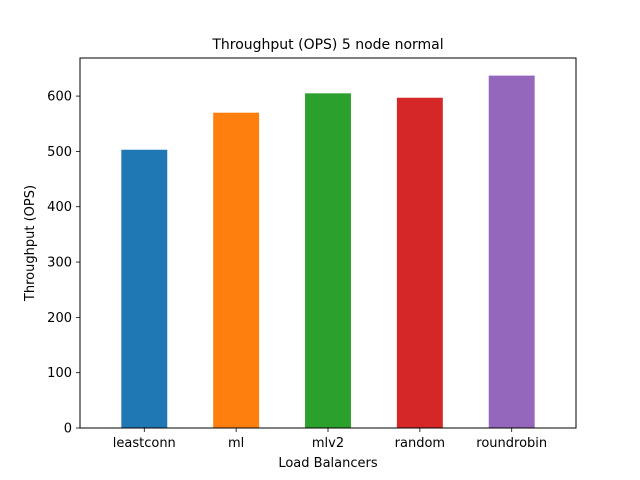 The height and width of the screenshot is (480, 640). Describe the element at coordinates (420, 443) in the screenshot. I see `x-tick-label: random` at that location.